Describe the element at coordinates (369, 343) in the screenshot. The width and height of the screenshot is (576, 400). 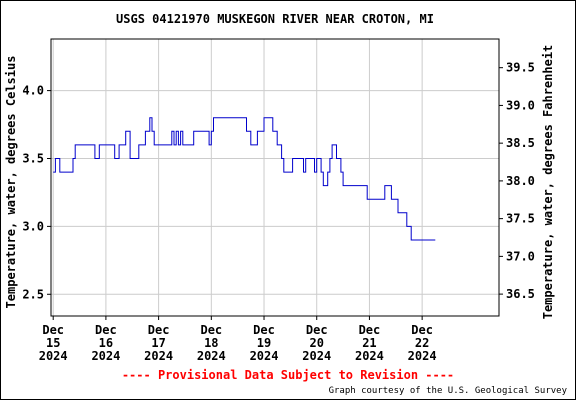
I see `x-tick-label: 21` at that location.